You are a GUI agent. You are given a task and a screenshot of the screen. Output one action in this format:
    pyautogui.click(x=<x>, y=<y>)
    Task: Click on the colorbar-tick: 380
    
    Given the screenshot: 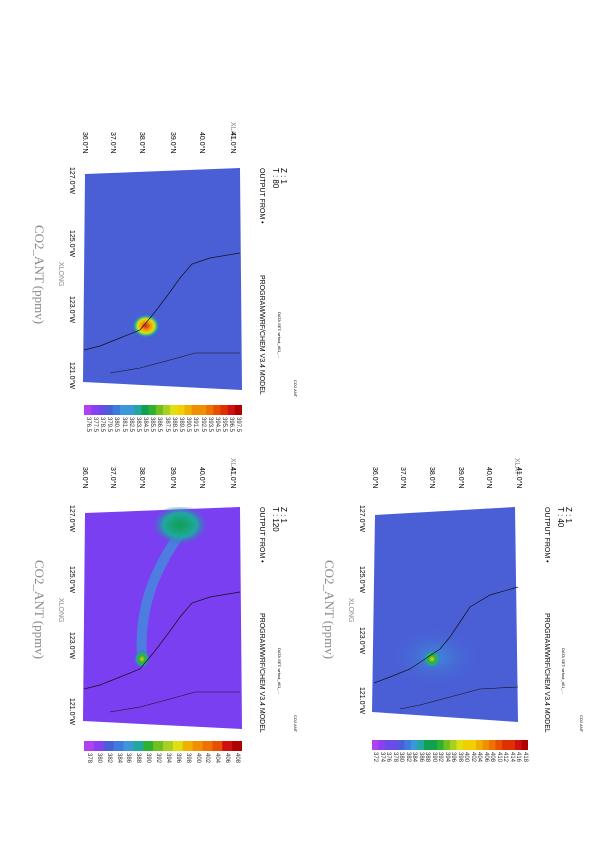 What is the action you would take?
    pyautogui.click(x=98, y=758)
    